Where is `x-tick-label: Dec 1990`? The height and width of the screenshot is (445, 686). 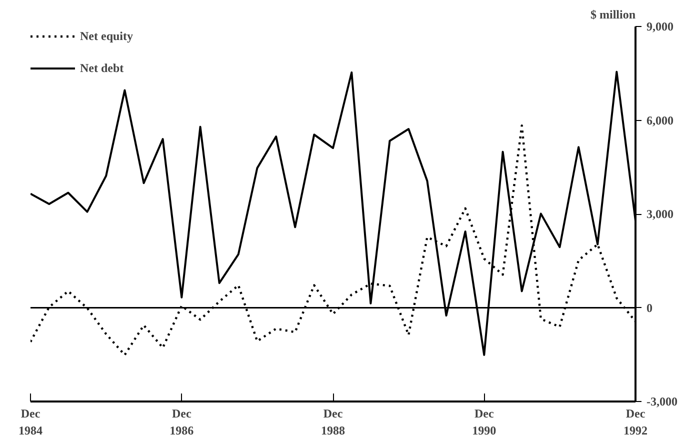 x-tick-label: Dec 1990 is located at coordinates (484, 422).